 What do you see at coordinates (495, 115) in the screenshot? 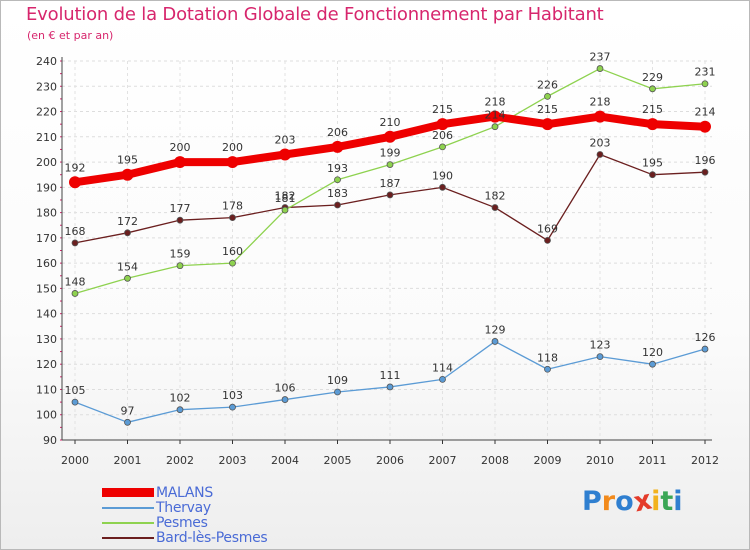
I see `data-label-pesmes: 214` at bounding box center [495, 115].